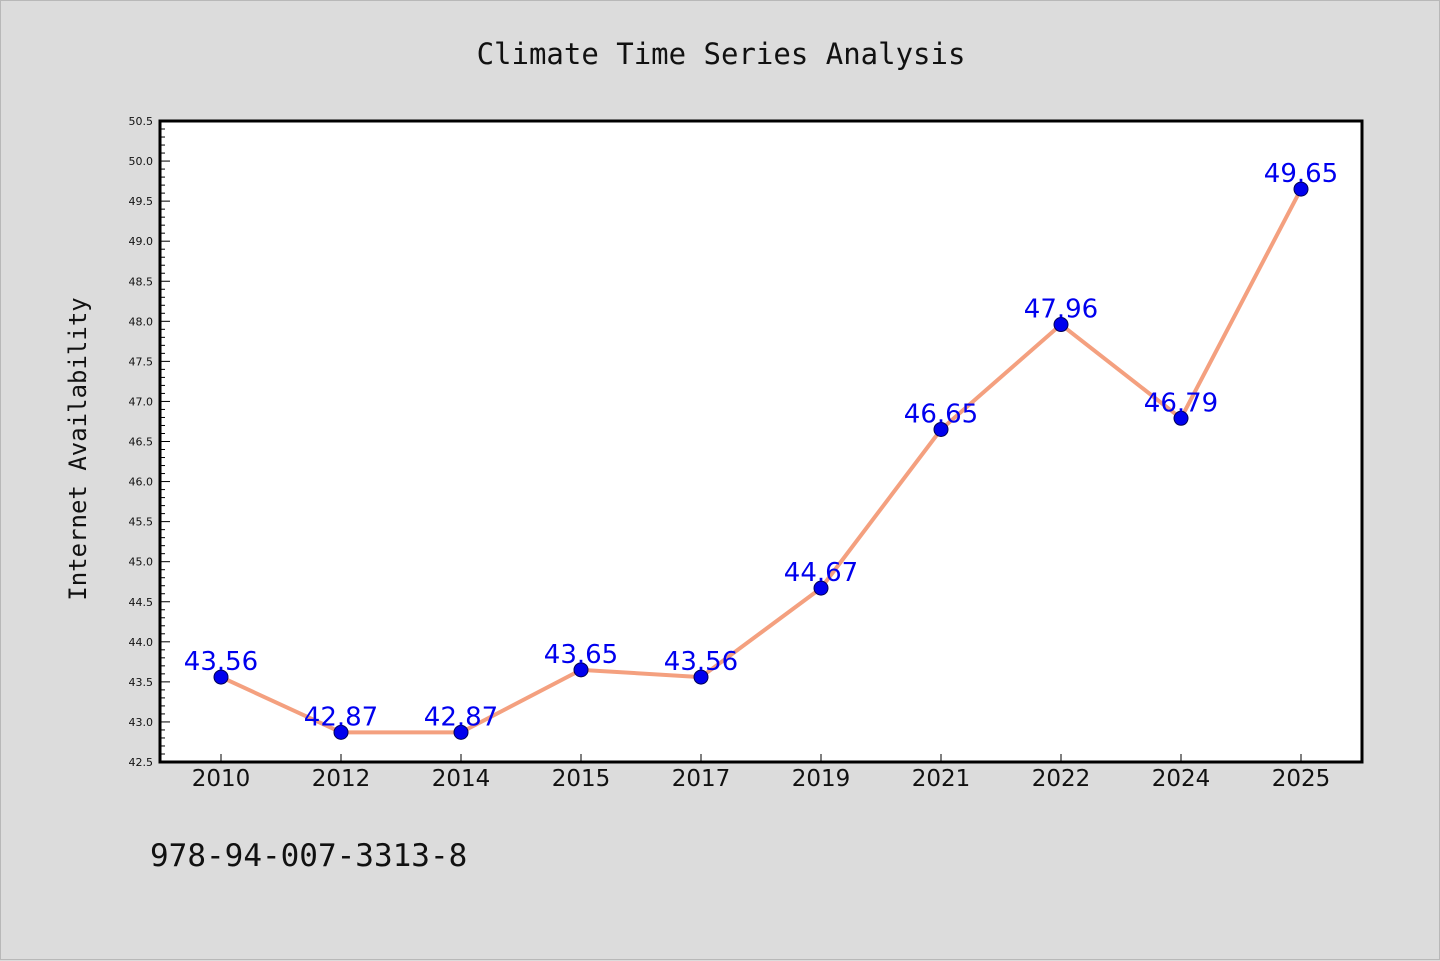 The width and height of the screenshot is (1440, 961). Describe the element at coordinates (1061, 779) in the screenshot. I see `x-tick-label: 2022` at that location.